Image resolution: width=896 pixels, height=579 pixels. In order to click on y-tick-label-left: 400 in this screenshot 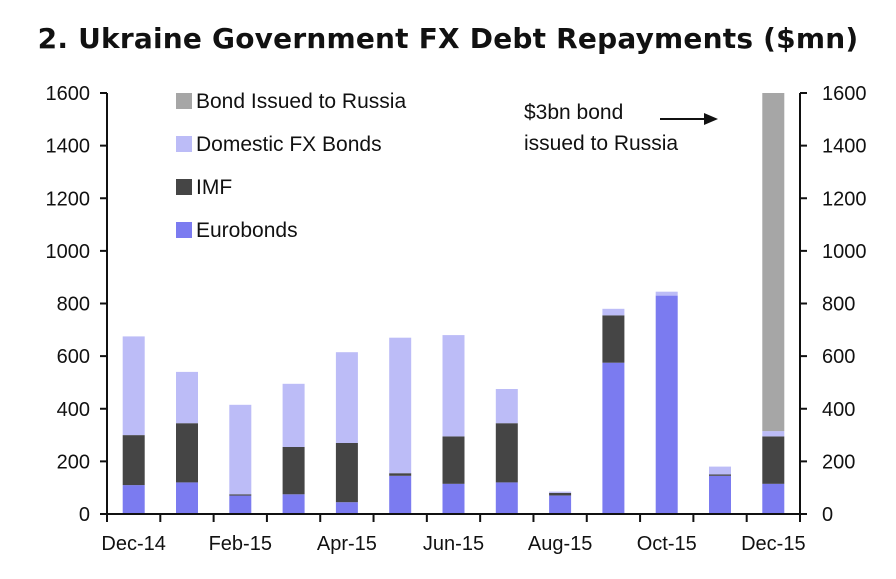, I will do `click(73, 410)`.